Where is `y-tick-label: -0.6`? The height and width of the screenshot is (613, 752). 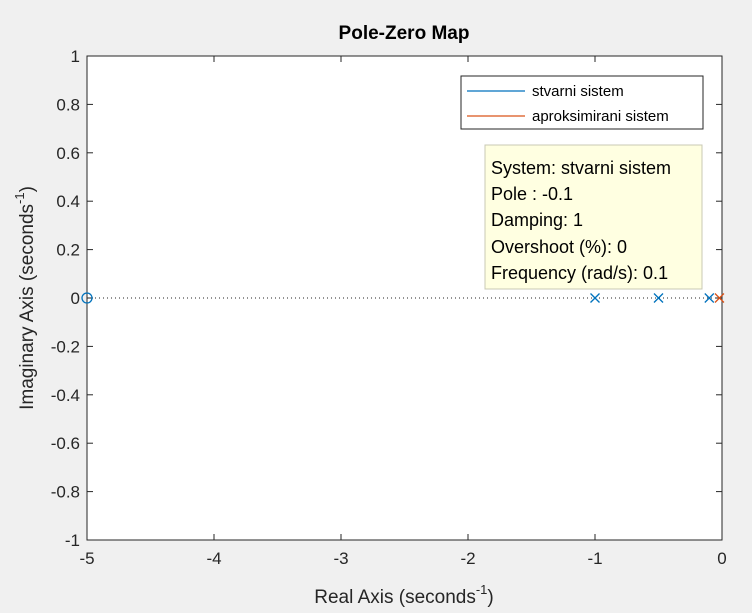
y-tick-label: -0.6 is located at coordinates (65, 443).